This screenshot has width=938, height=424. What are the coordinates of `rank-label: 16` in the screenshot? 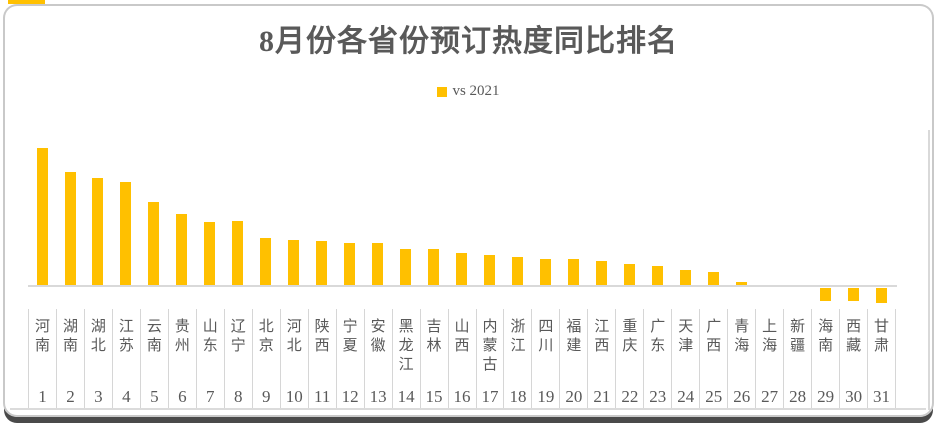 It's located at (462, 396).